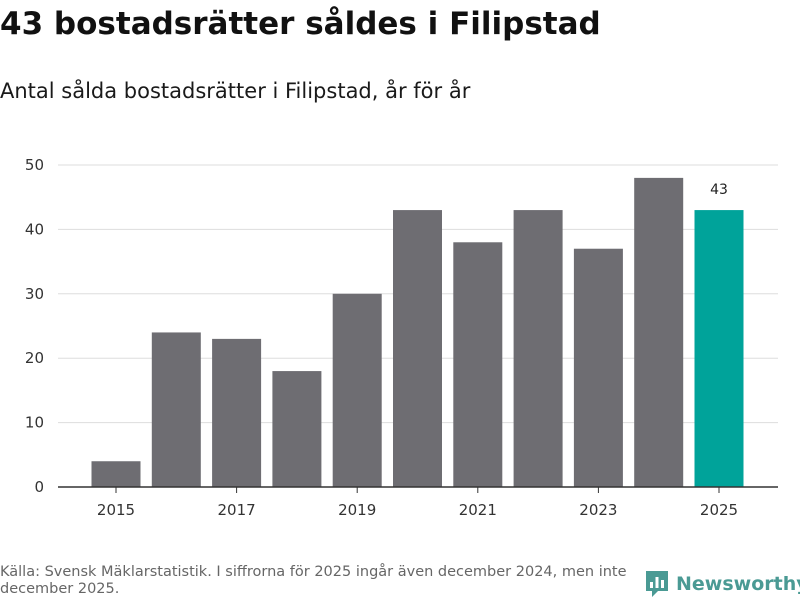 Image resolution: width=800 pixels, height=600 pixels. What do you see at coordinates (357, 390) in the screenshot?
I see `bar-2019` at bounding box center [357, 390].